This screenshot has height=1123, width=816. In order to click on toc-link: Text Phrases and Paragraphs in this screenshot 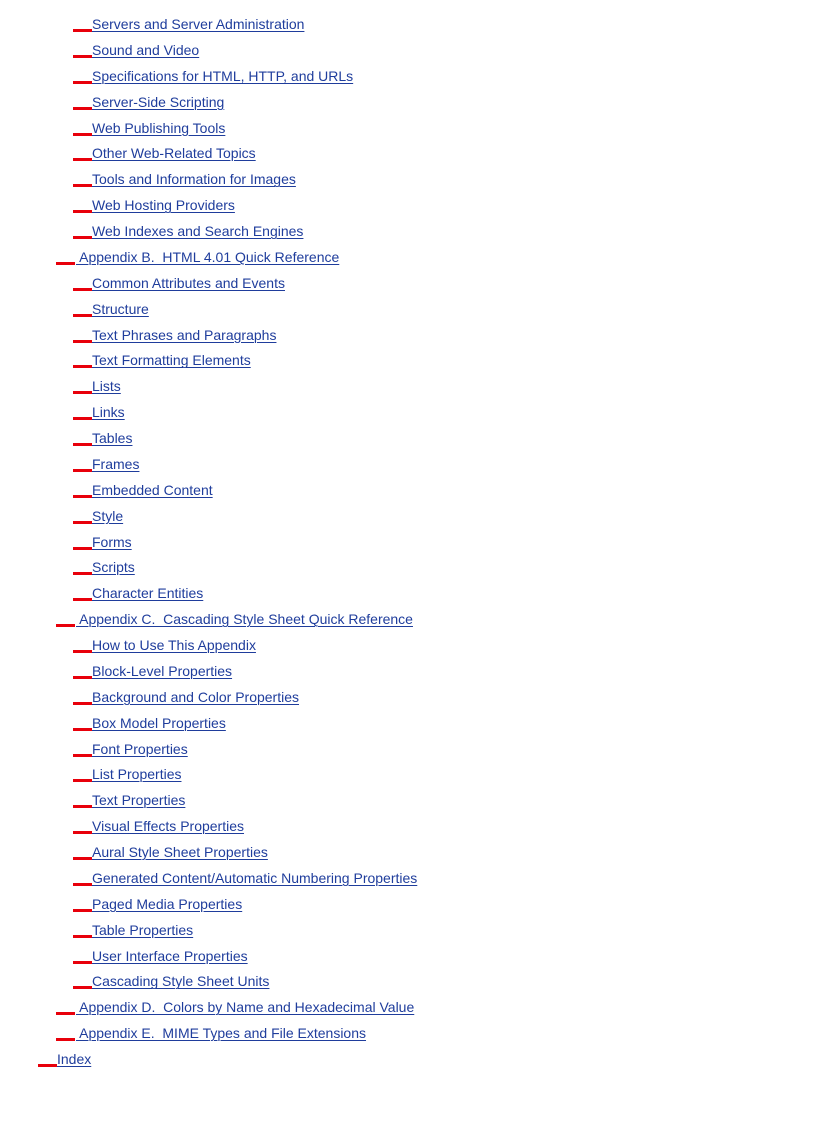, I will do `click(184, 334)`.